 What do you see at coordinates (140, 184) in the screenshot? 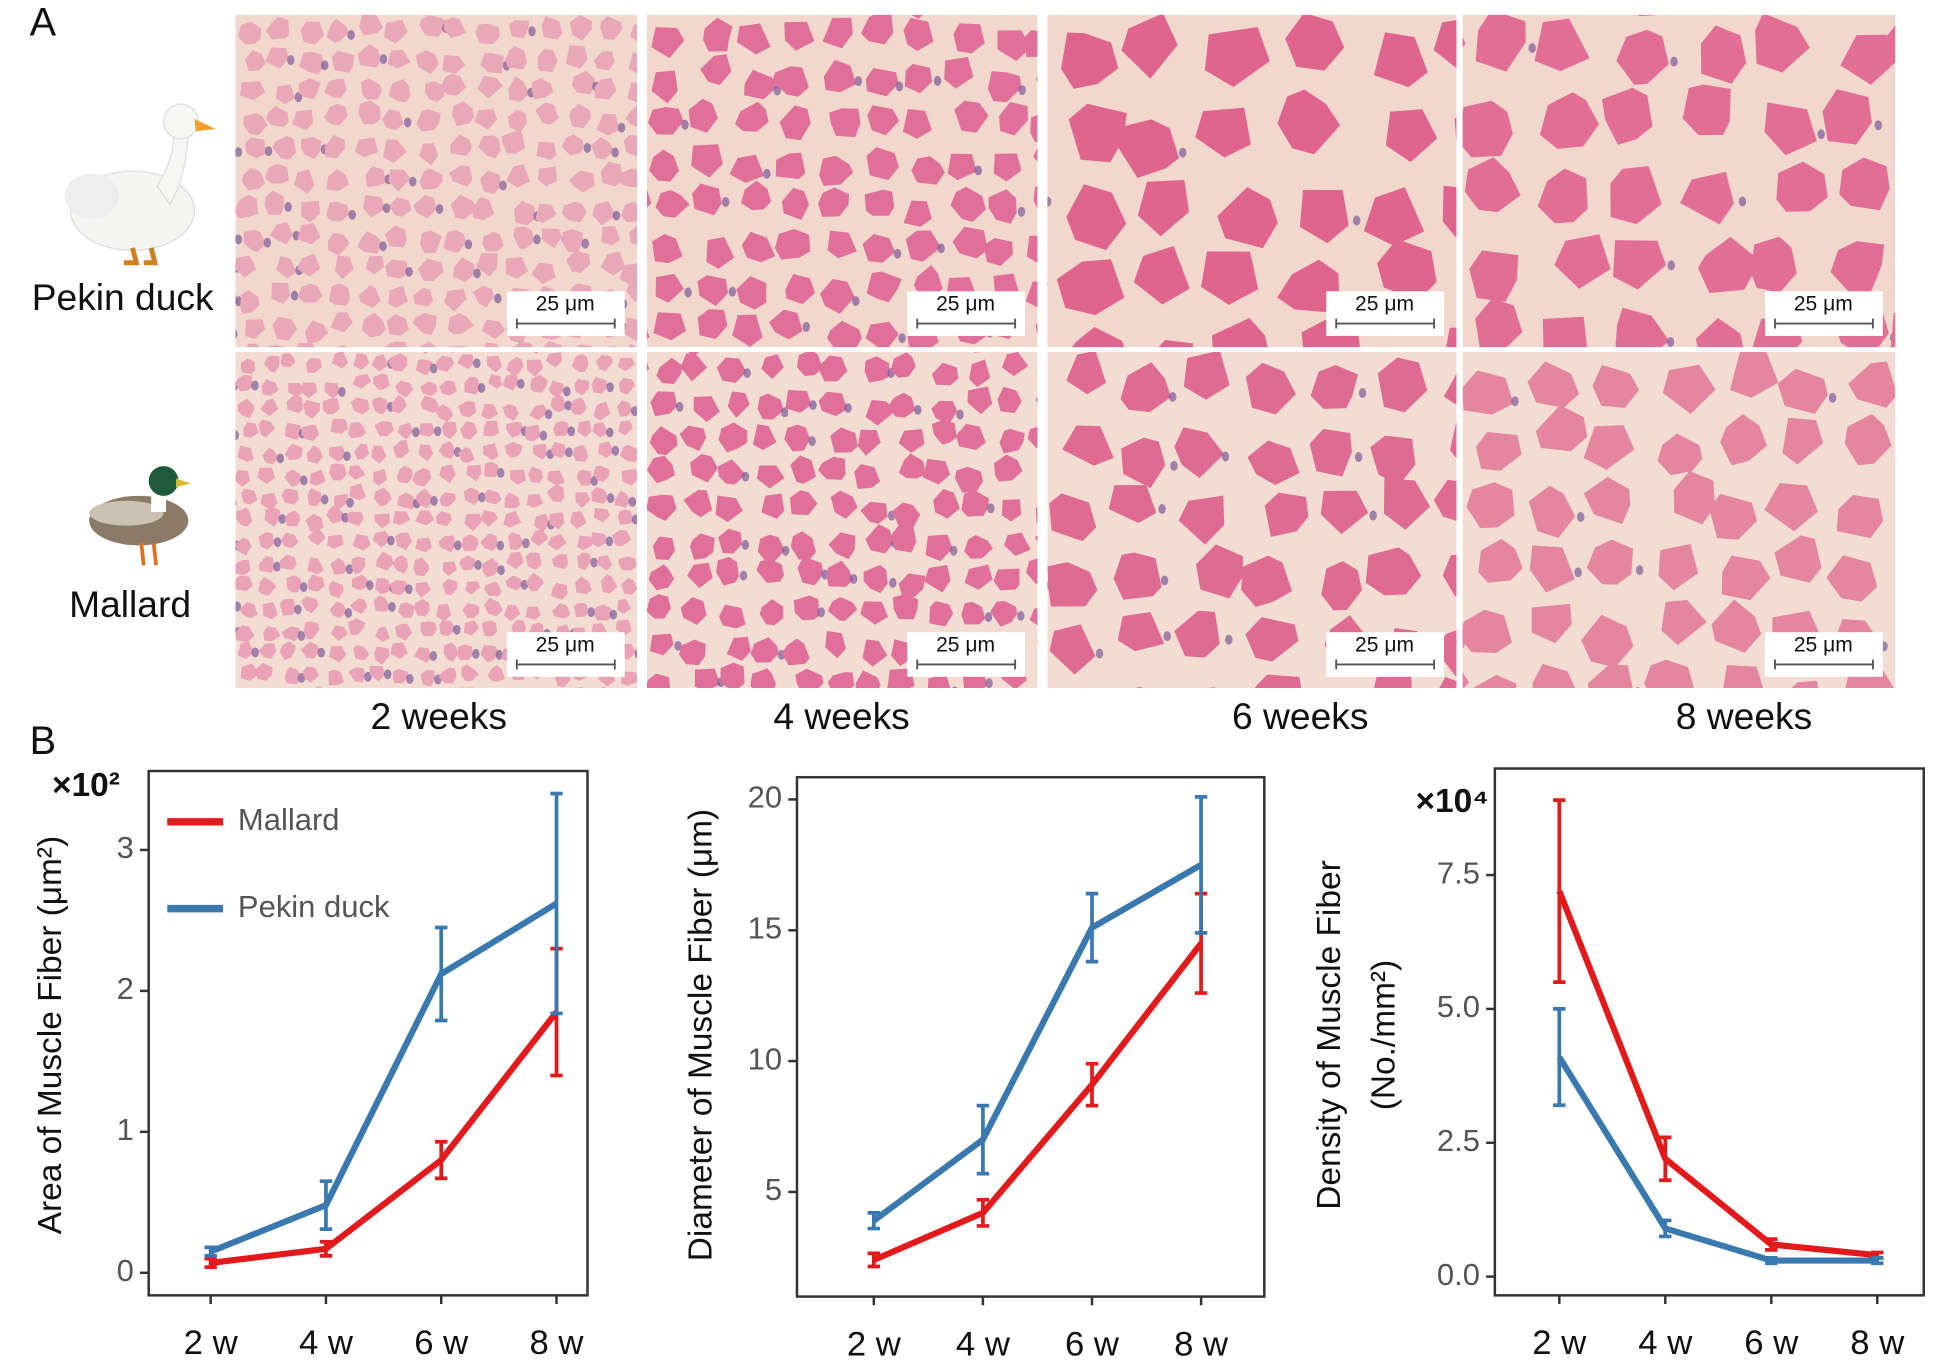
I see `pekin-duck-icon` at bounding box center [140, 184].